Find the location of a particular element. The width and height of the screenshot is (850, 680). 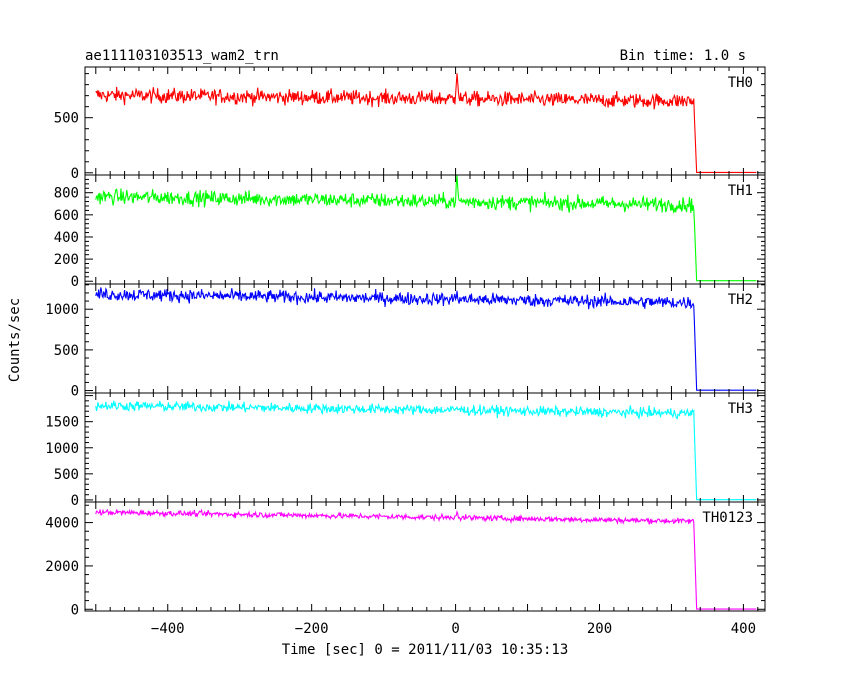

panel-label: TH1 is located at coordinates (740, 191).